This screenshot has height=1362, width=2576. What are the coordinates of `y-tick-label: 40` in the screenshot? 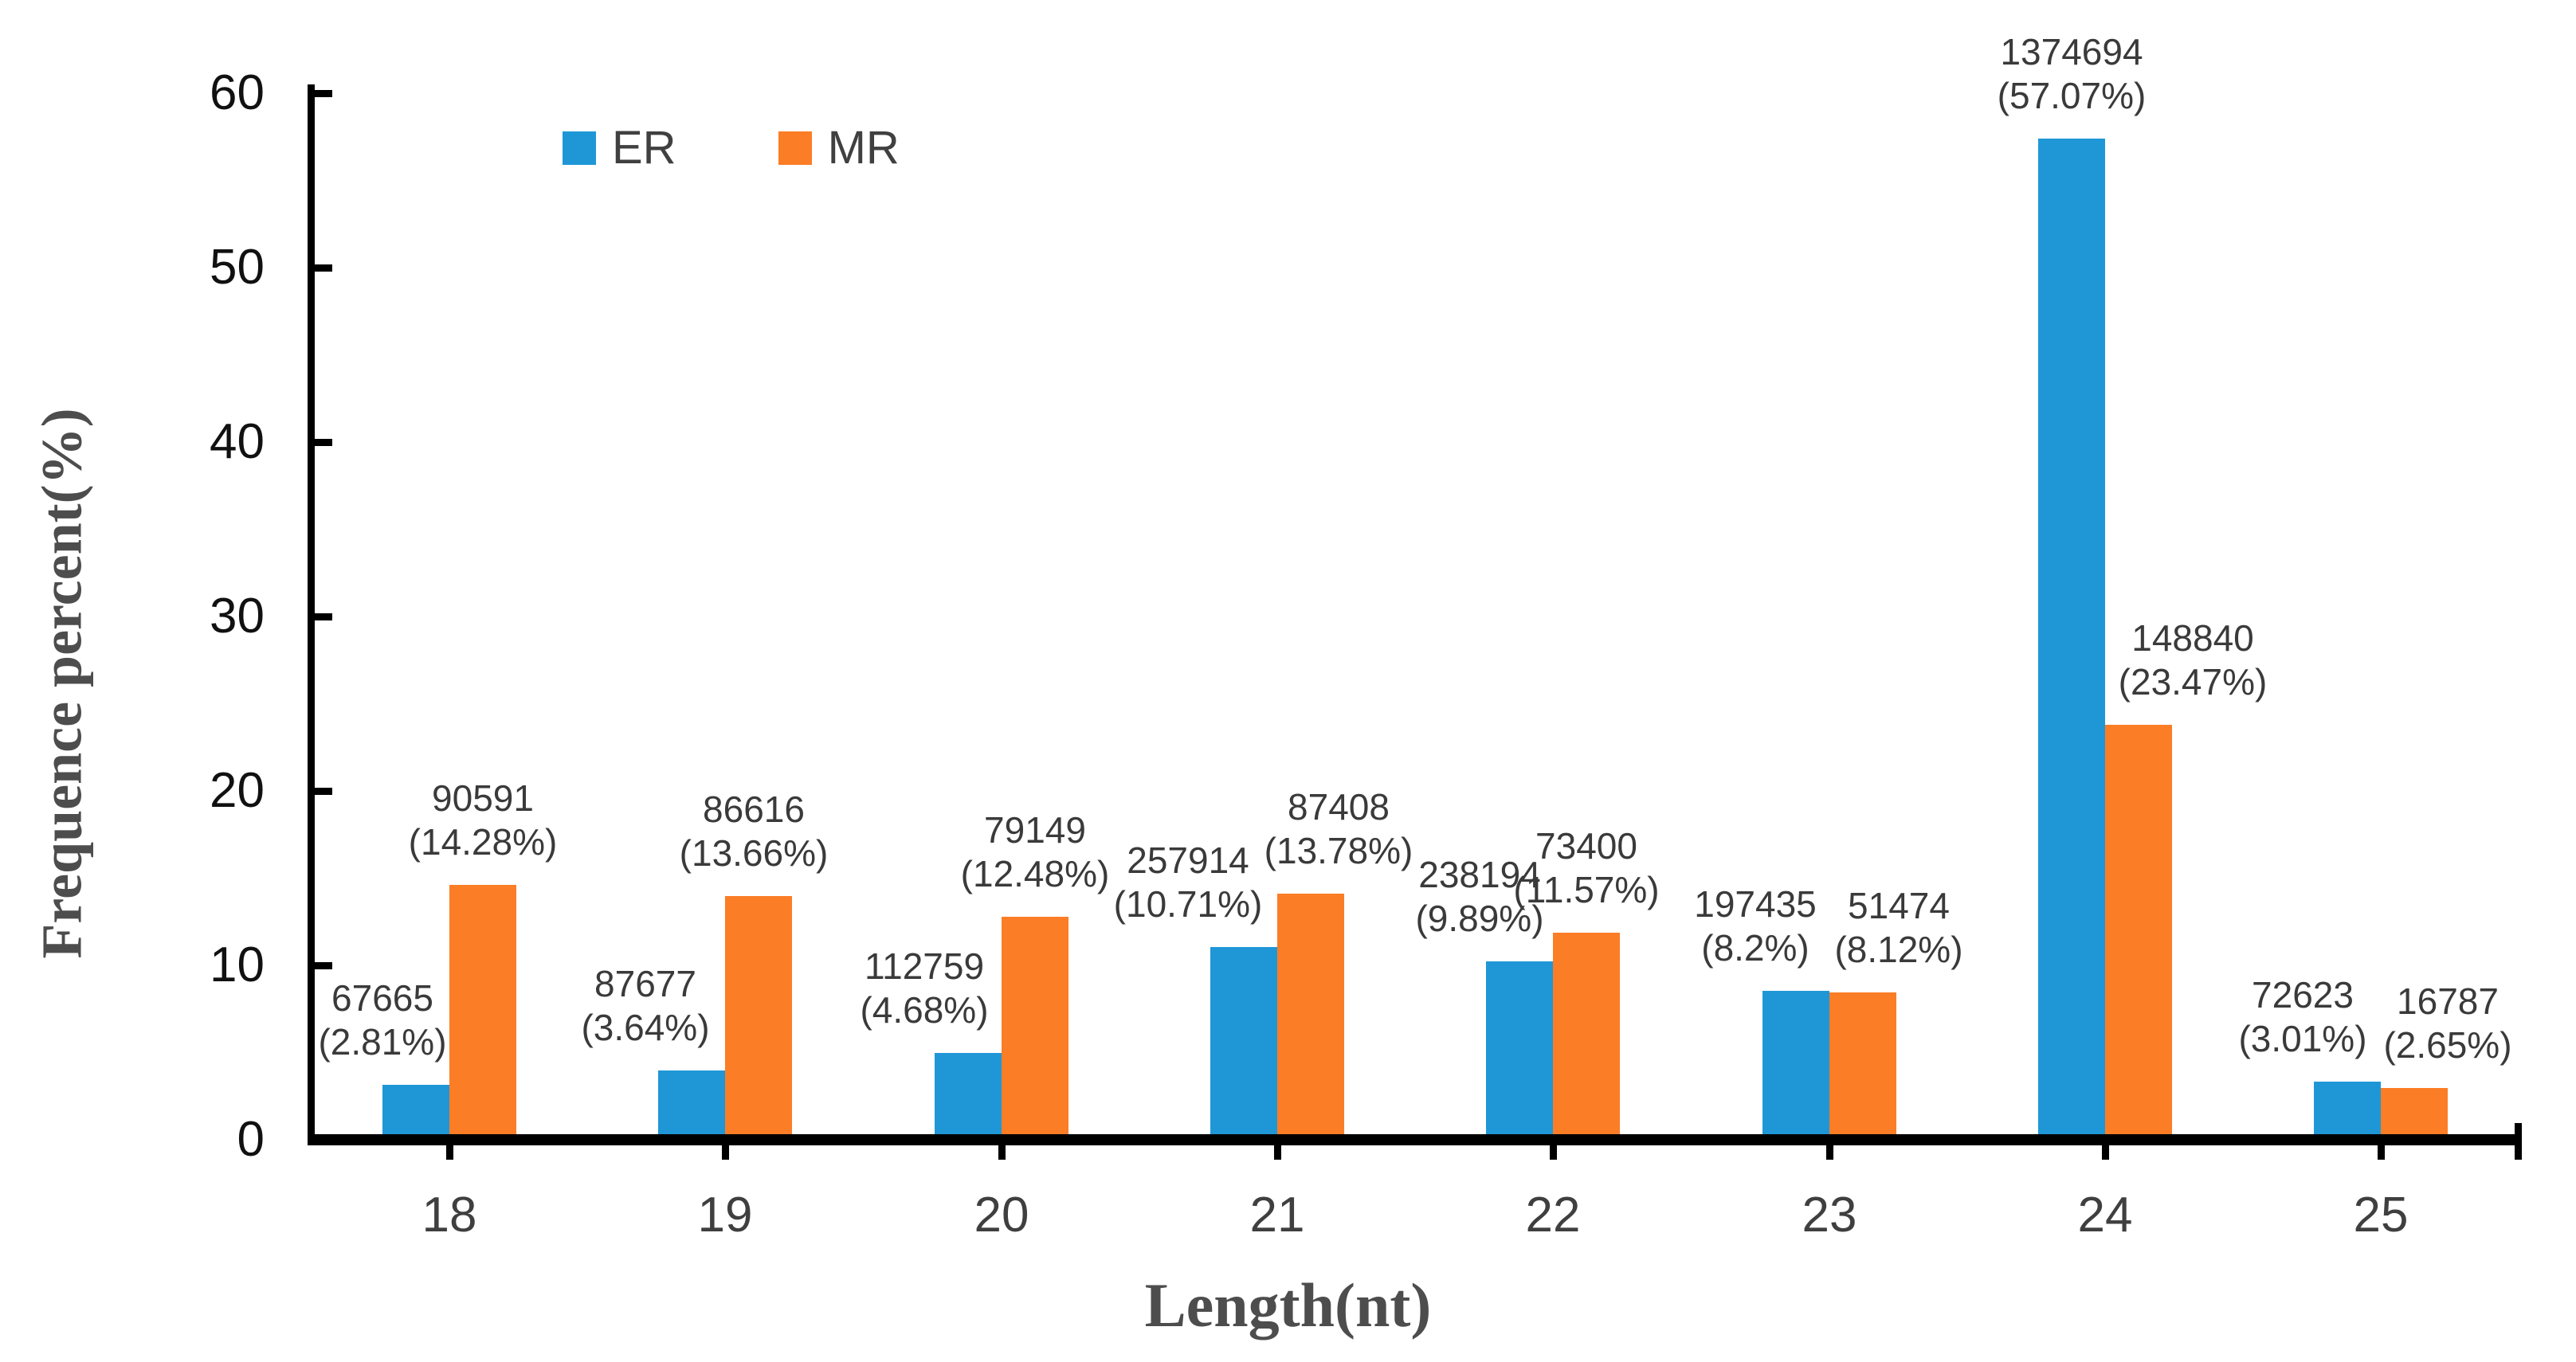 It's located at (238, 441).